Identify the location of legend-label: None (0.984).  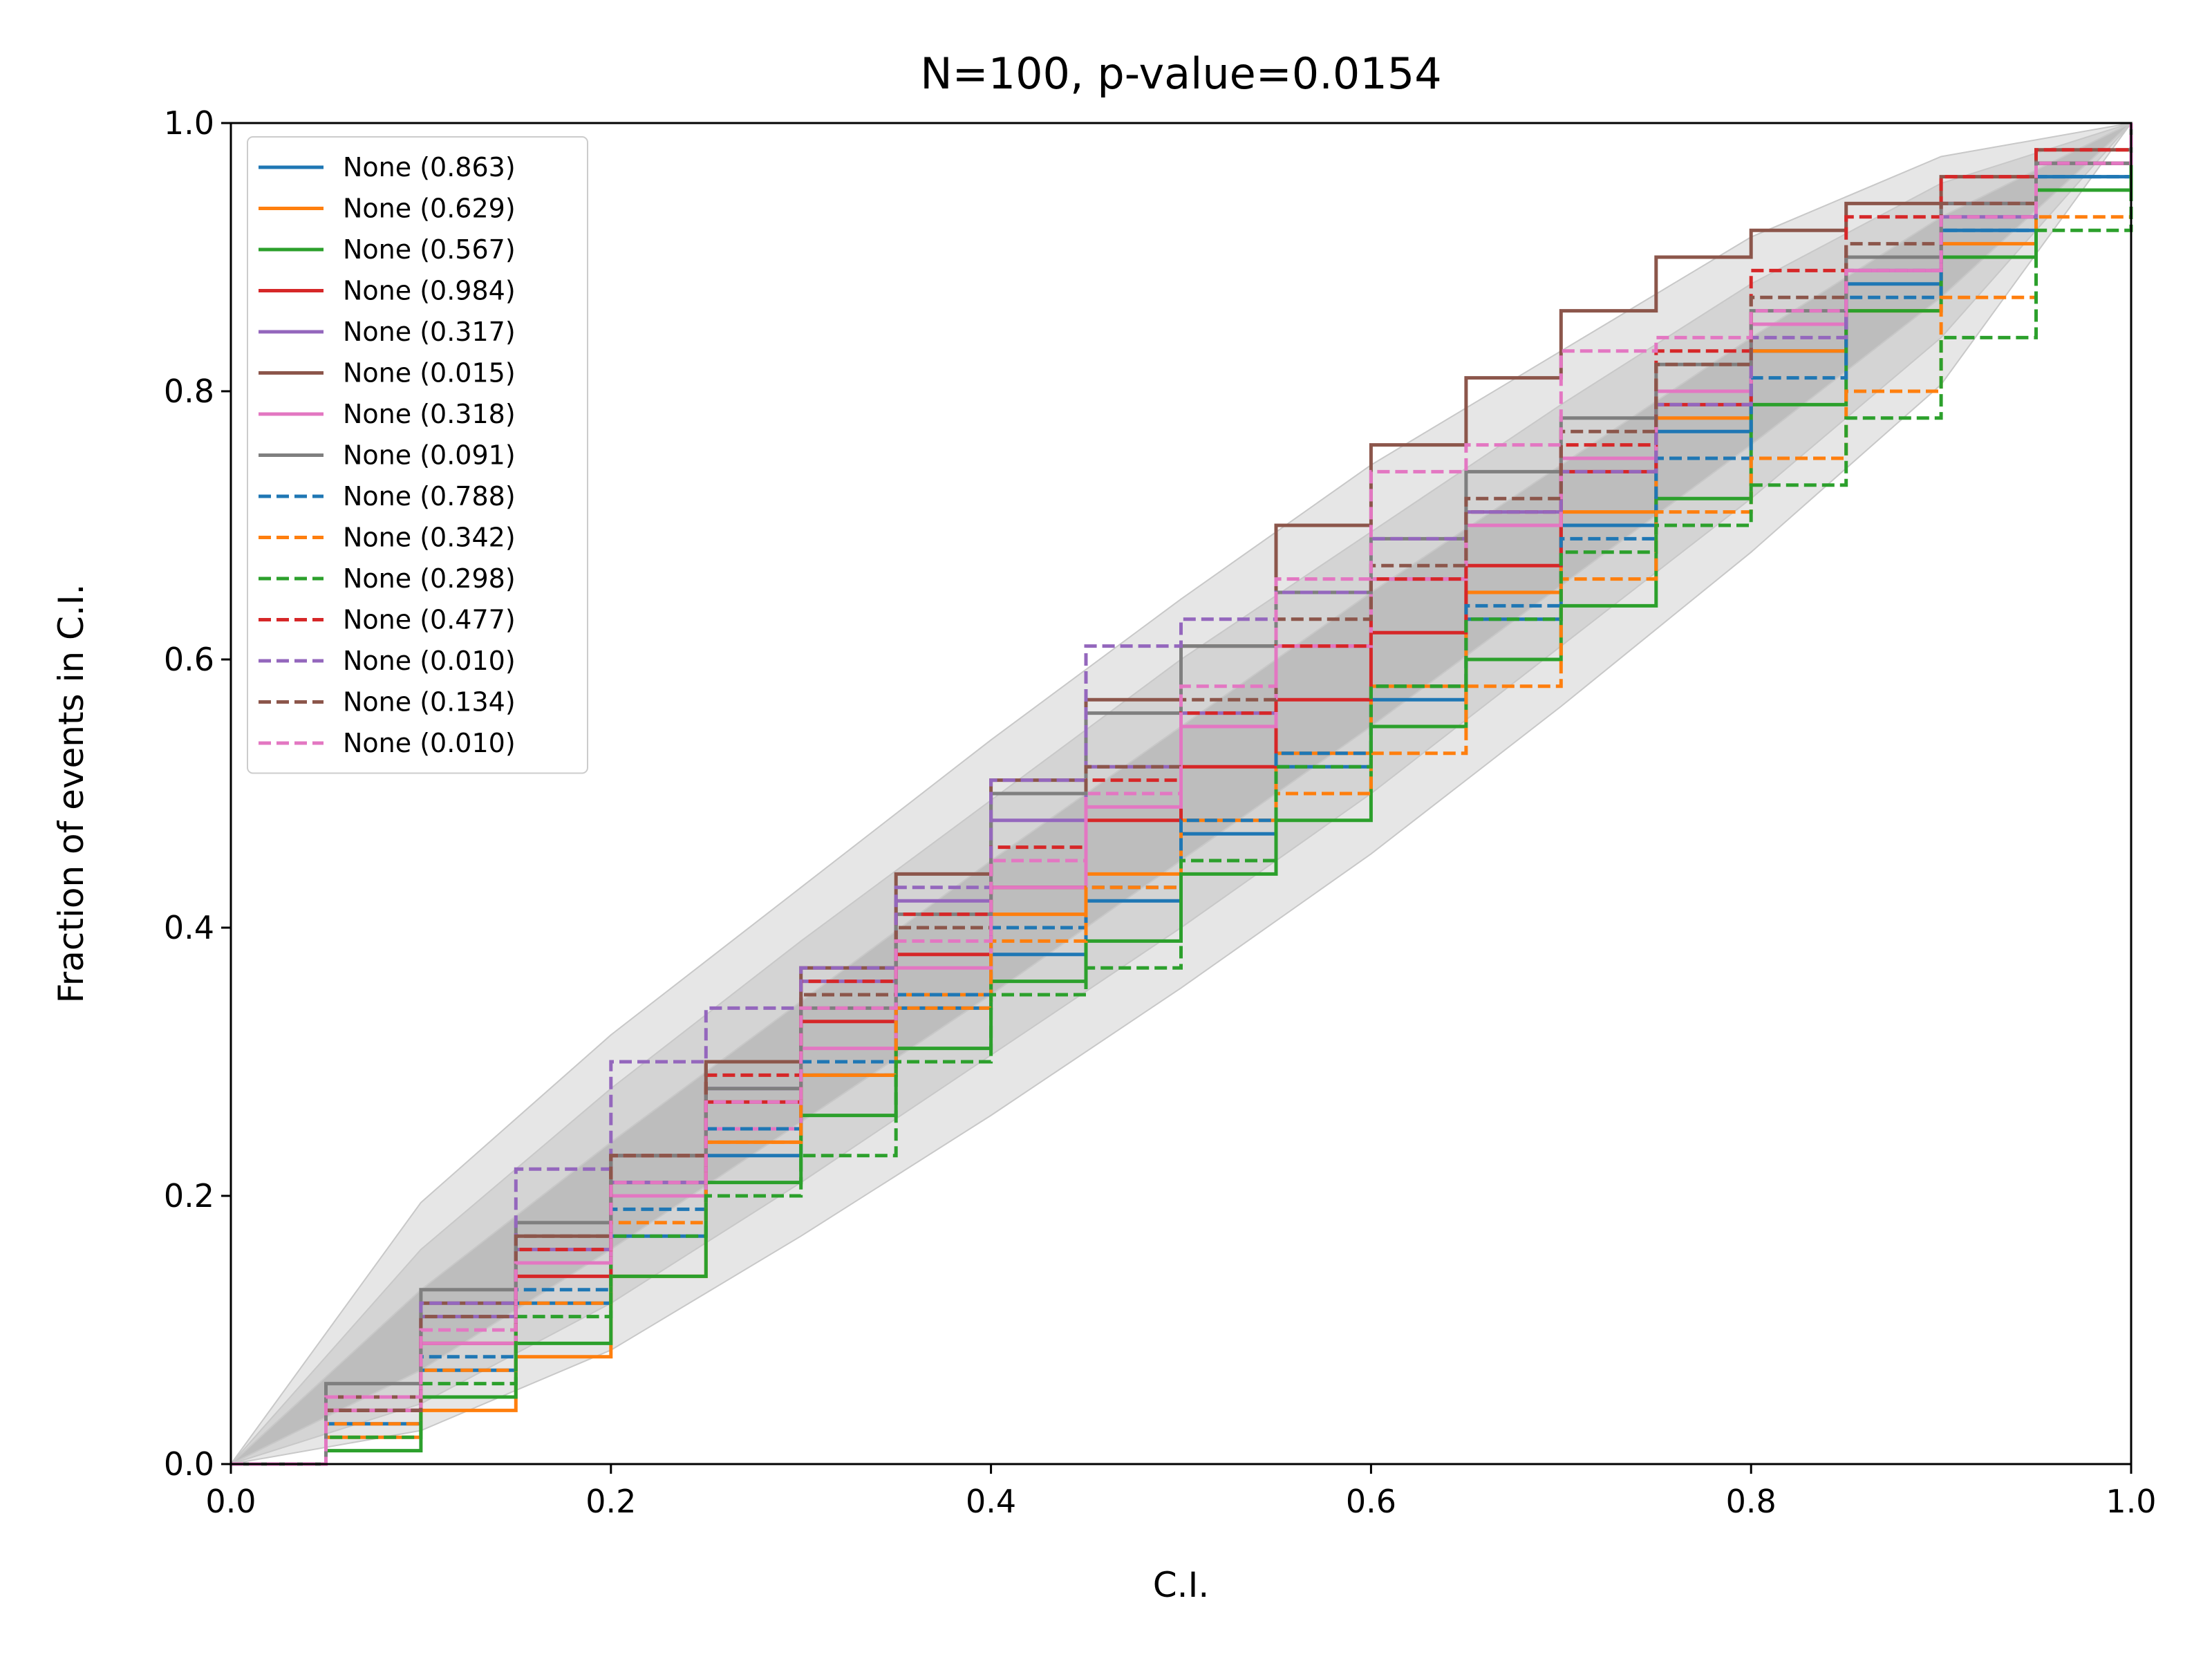
(429, 291).